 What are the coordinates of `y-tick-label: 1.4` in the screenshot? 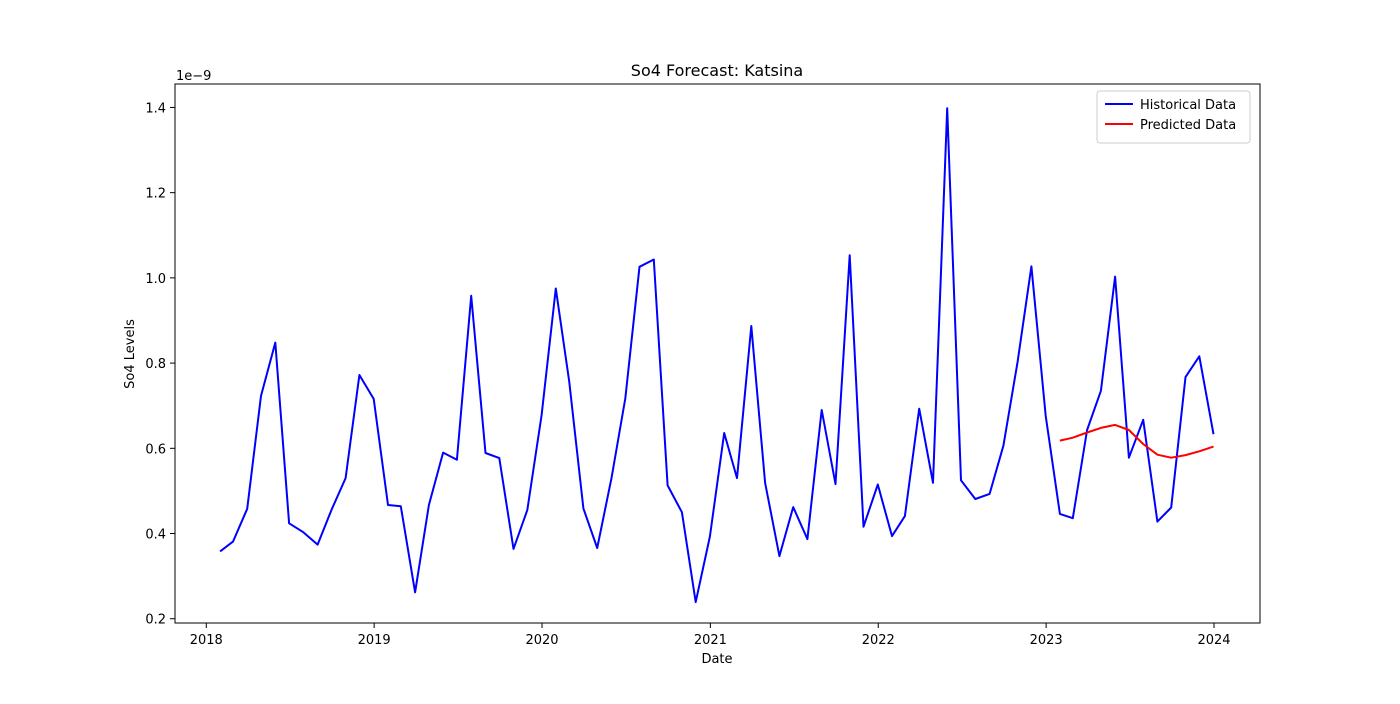 It's located at (155, 108).